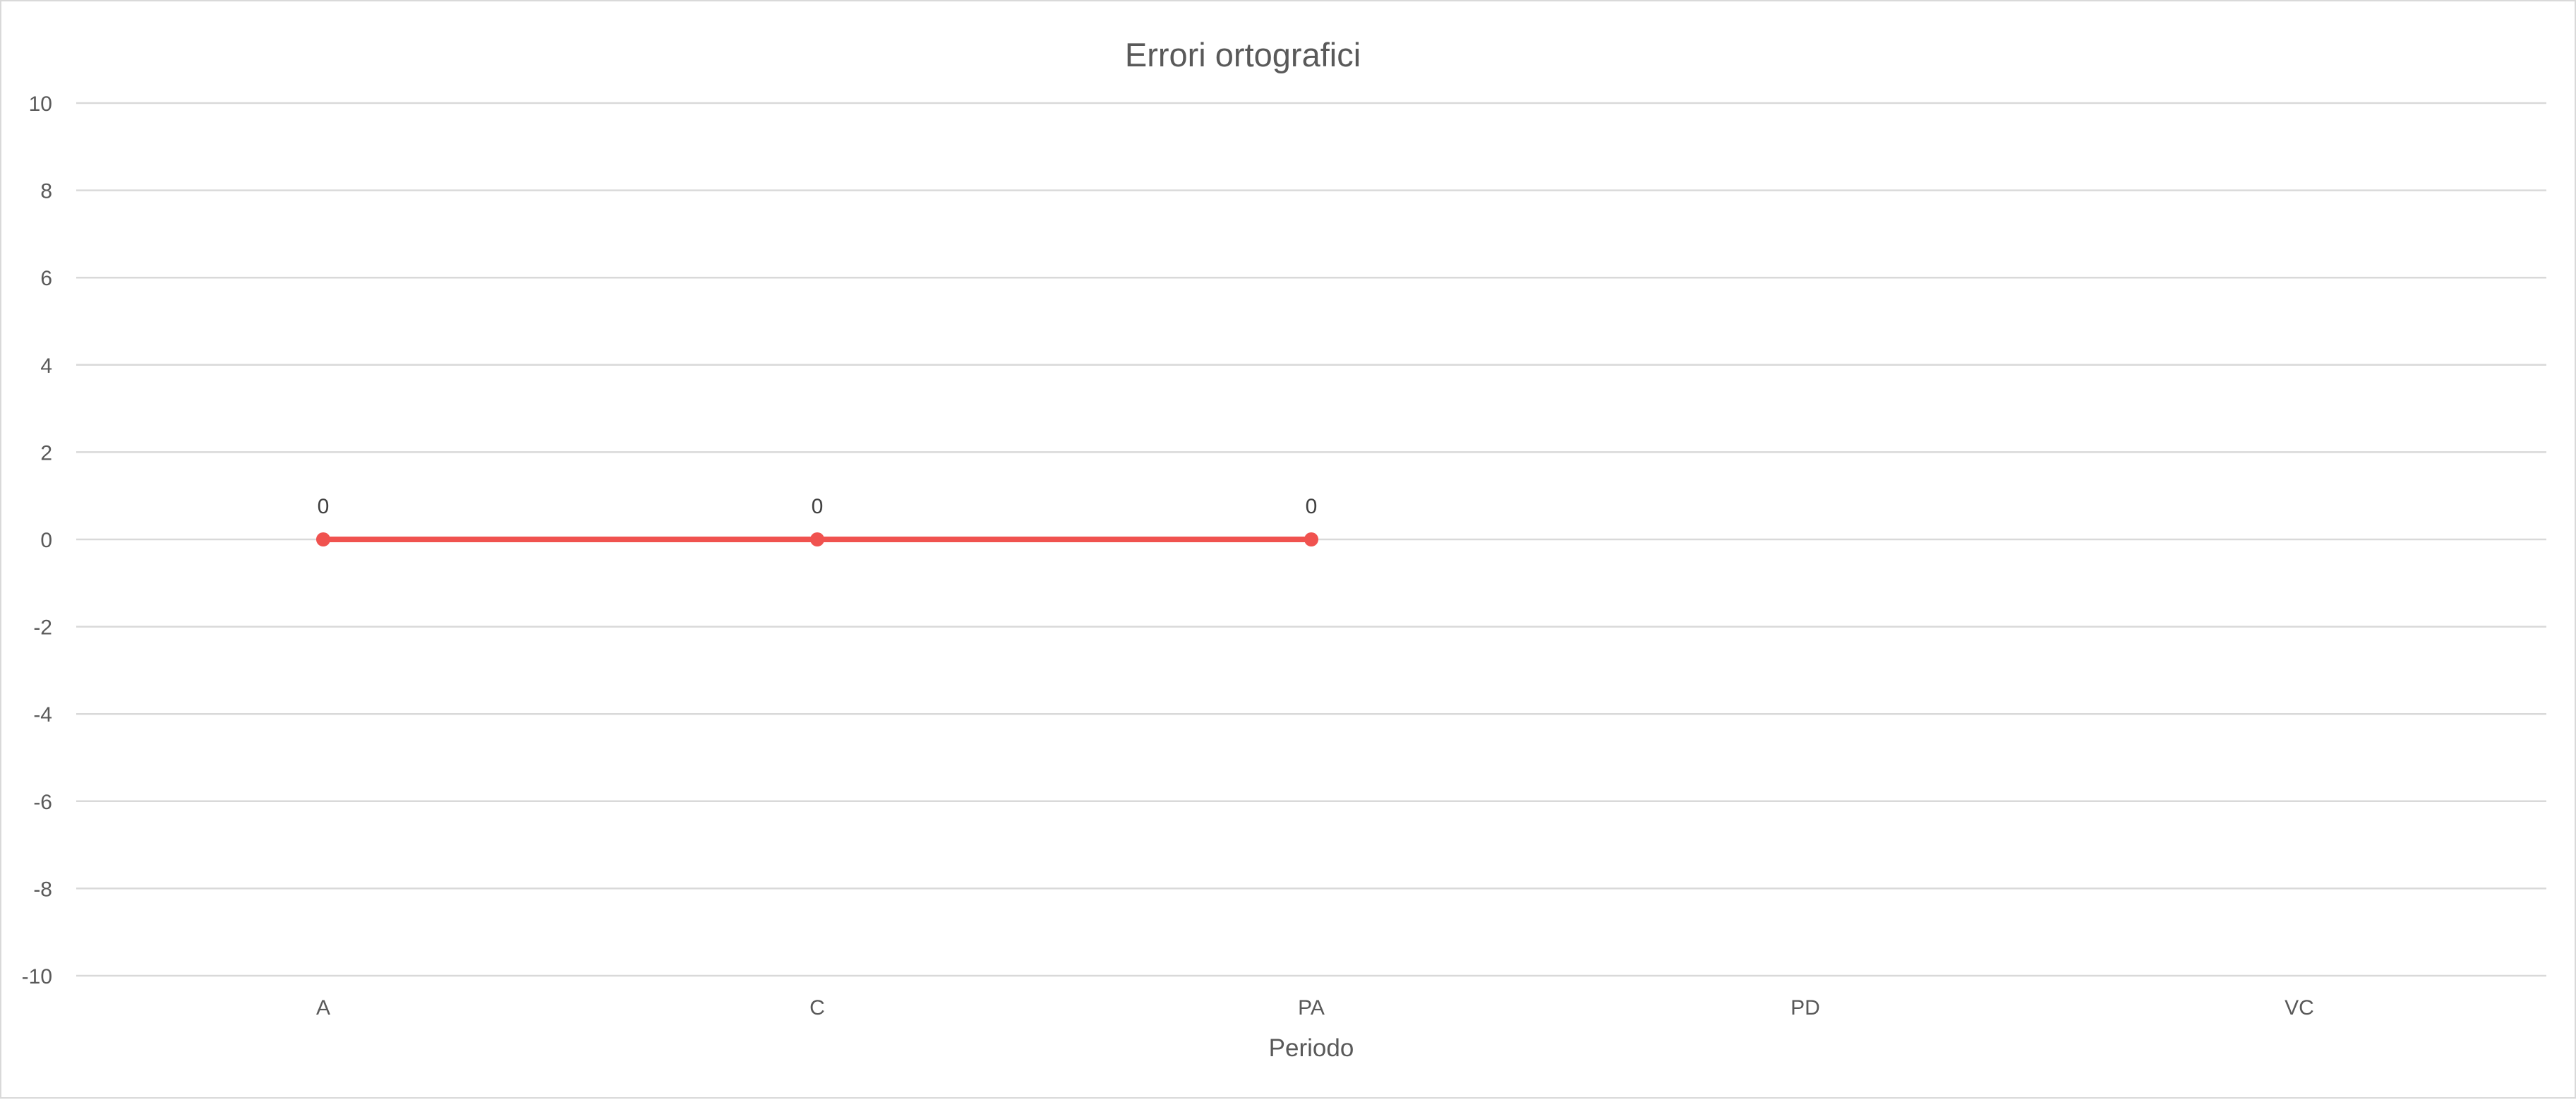  What do you see at coordinates (42, 628) in the screenshot?
I see `y-tick-label: -2` at bounding box center [42, 628].